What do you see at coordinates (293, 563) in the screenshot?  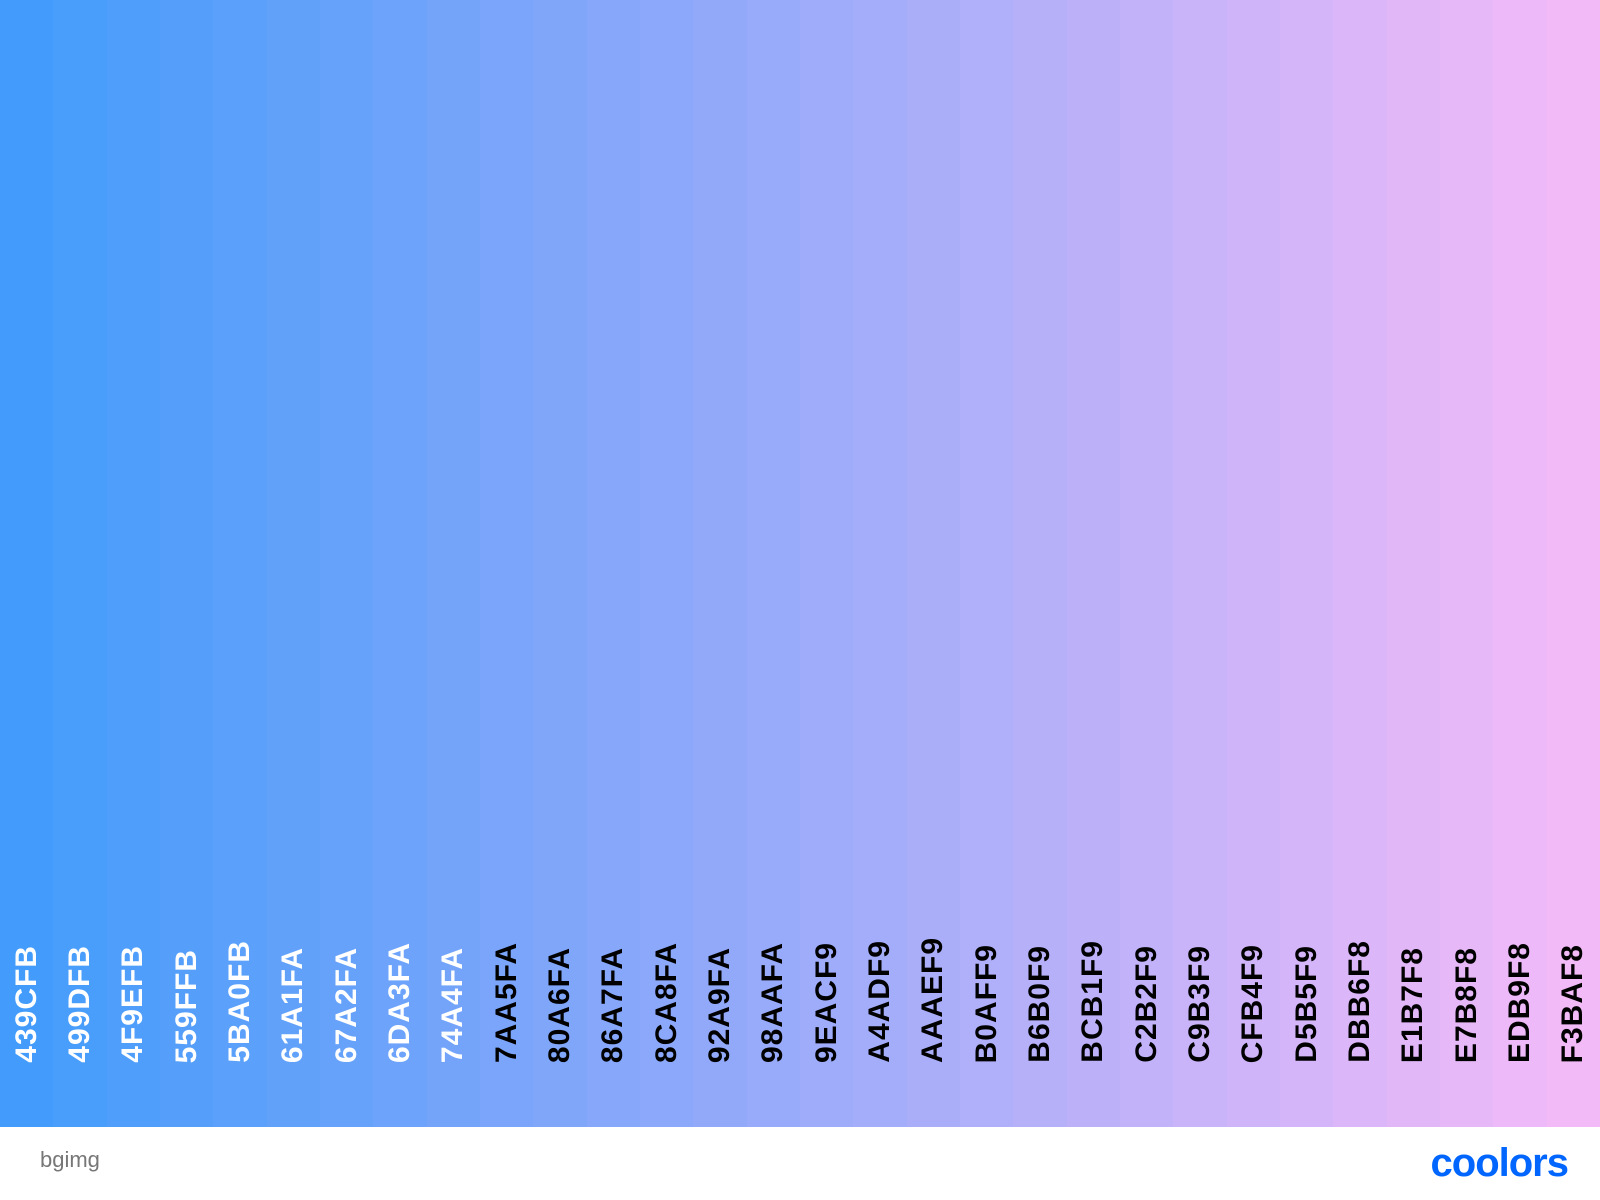 I see `color-swatch: 61A1FA` at bounding box center [293, 563].